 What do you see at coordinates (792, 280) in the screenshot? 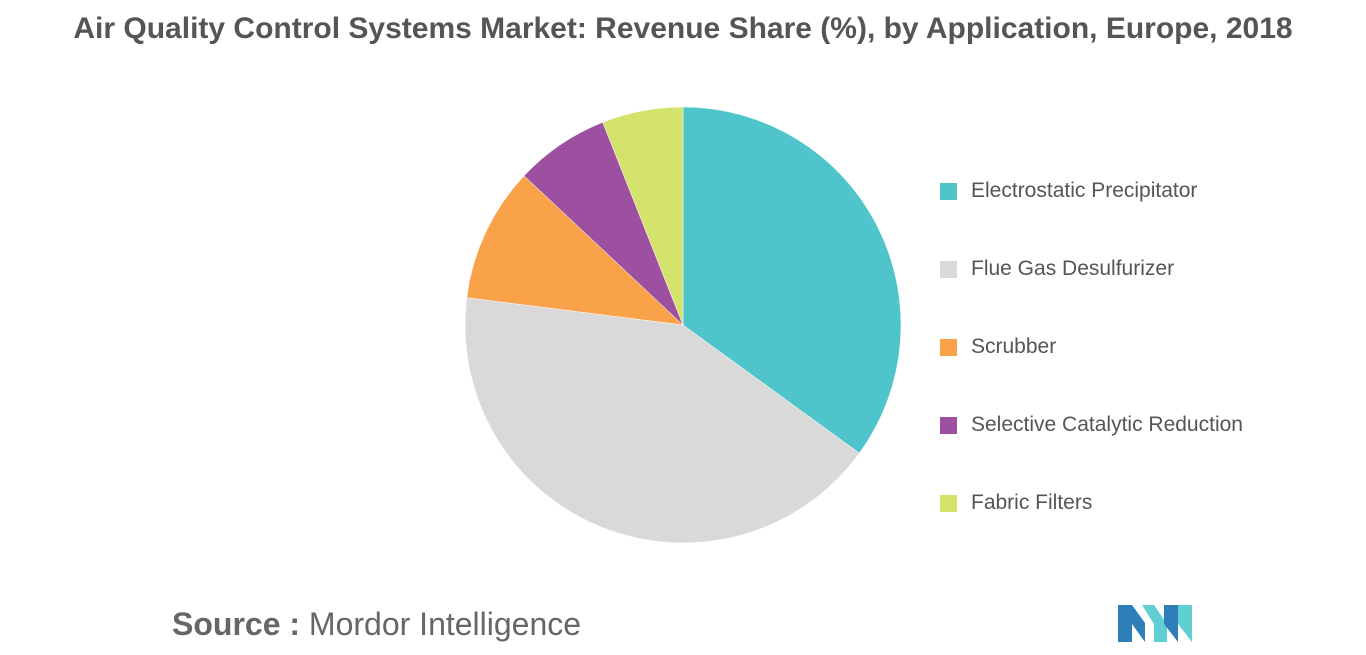
I see `pie-slice-electrostatic-precipitator` at bounding box center [792, 280].